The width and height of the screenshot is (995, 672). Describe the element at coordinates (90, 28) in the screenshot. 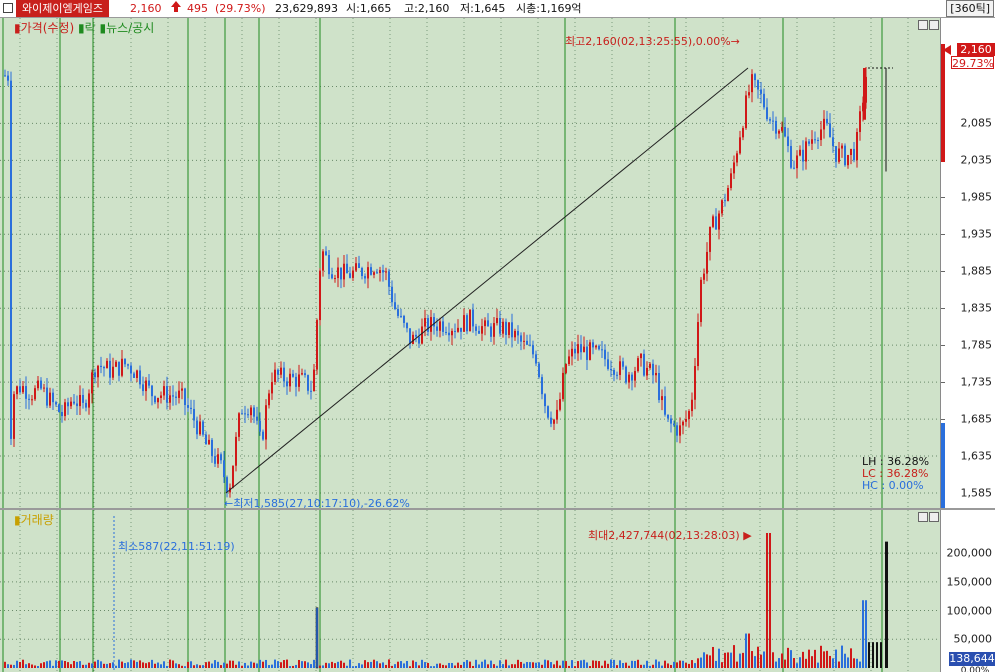

I see `legend-rak: 락` at that location.